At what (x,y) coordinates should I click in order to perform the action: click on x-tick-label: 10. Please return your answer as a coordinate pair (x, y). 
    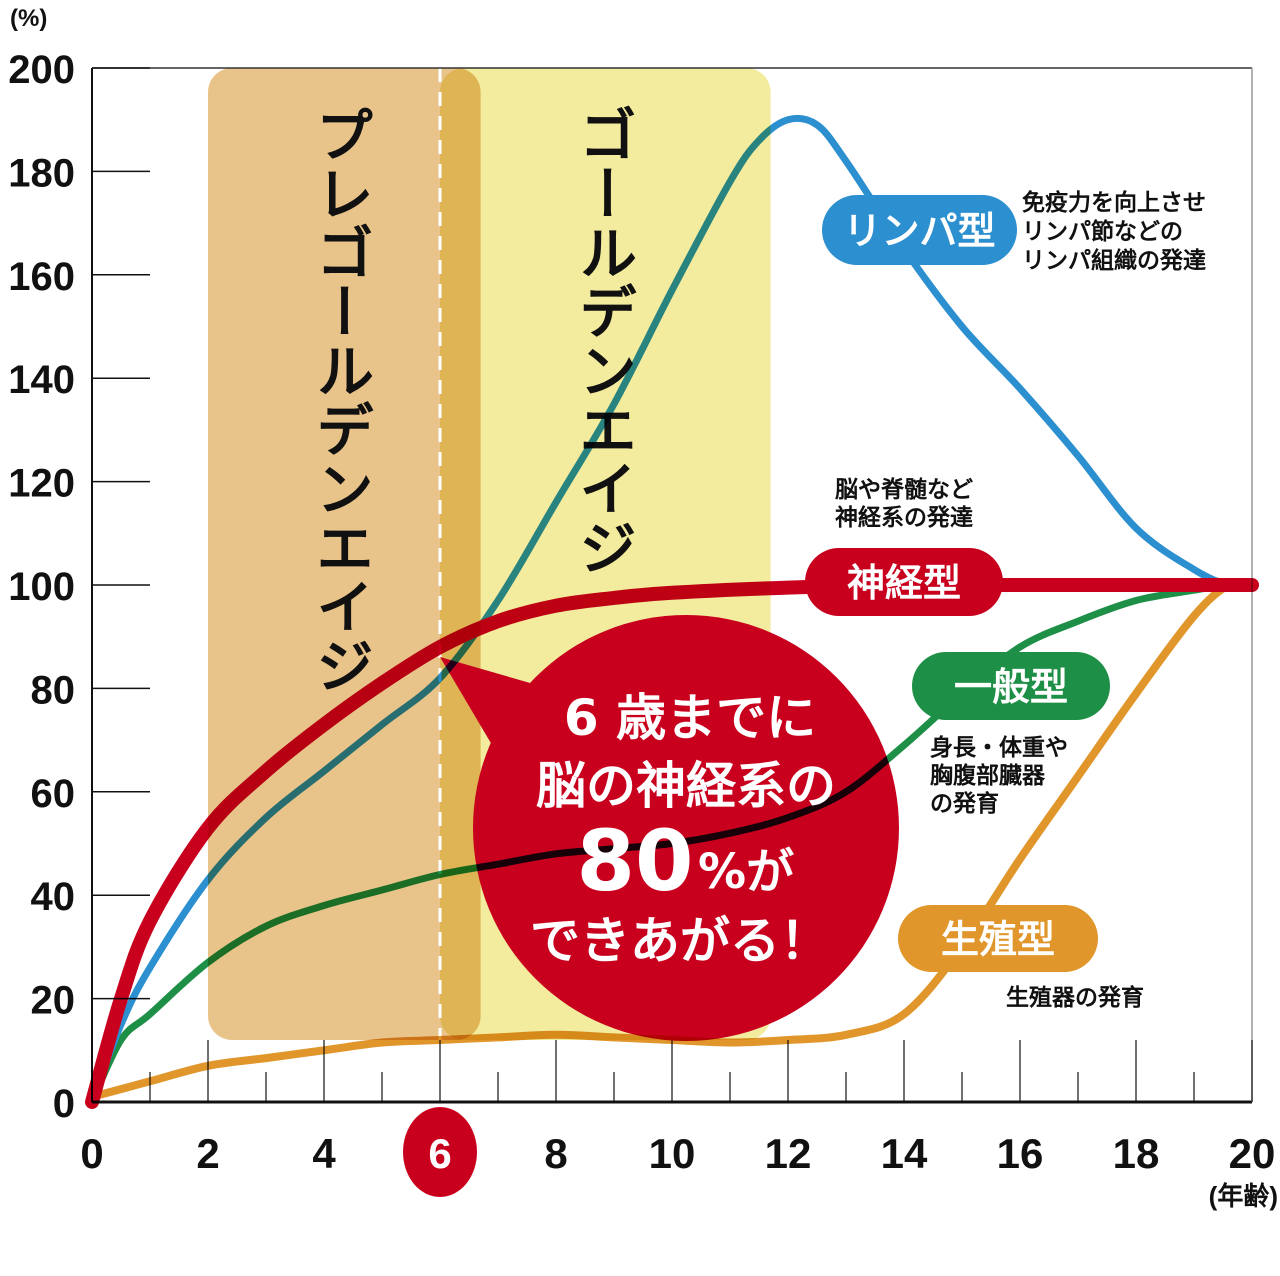
    Looking at the image, I should click on (672, 1153).